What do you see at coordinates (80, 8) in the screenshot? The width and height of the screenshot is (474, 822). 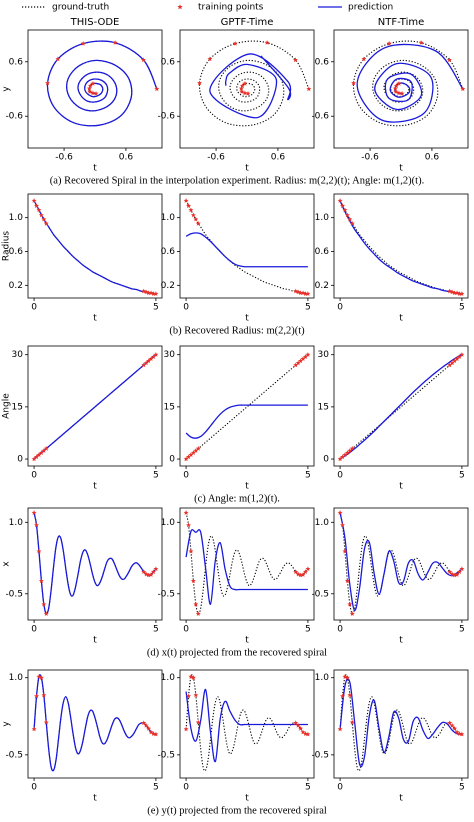 I see `legend-label: ground-truth` at bounding box center [80, 8].